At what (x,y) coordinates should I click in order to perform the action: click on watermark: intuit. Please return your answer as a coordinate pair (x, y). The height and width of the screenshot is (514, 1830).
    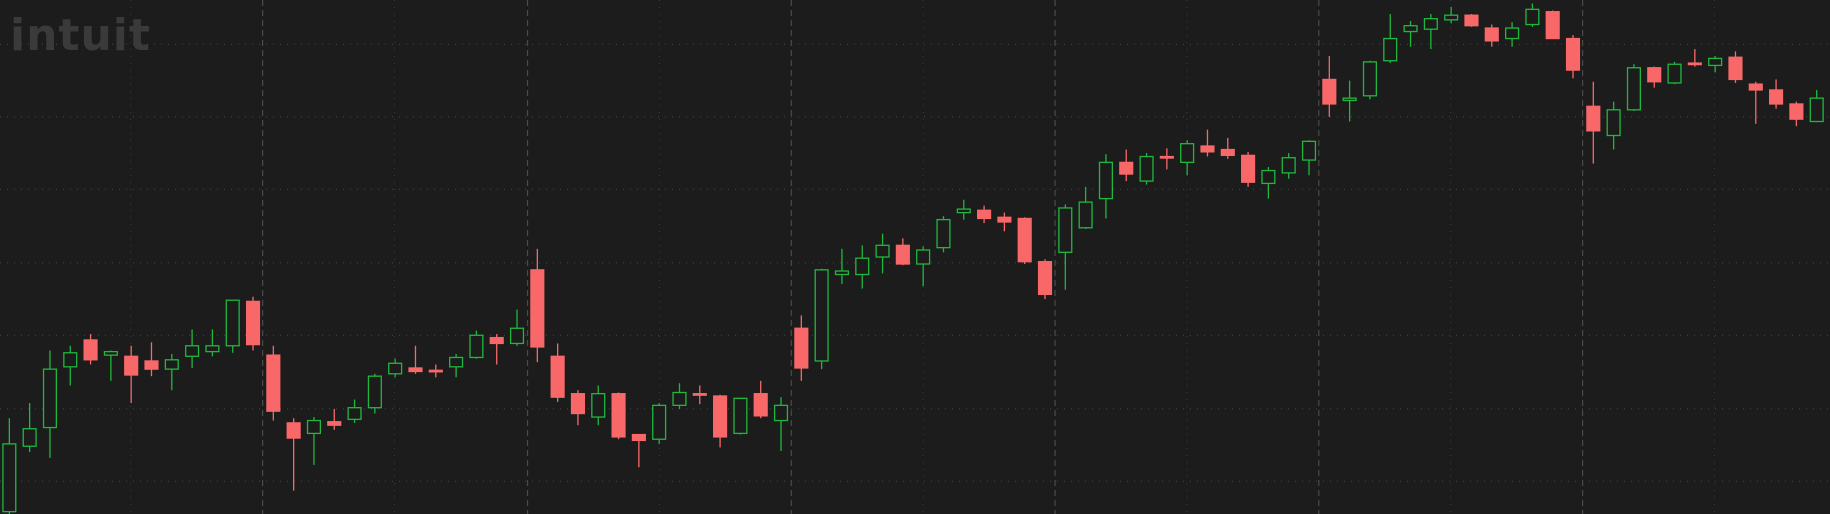
    Looking at the image, I should click on (80, 35).